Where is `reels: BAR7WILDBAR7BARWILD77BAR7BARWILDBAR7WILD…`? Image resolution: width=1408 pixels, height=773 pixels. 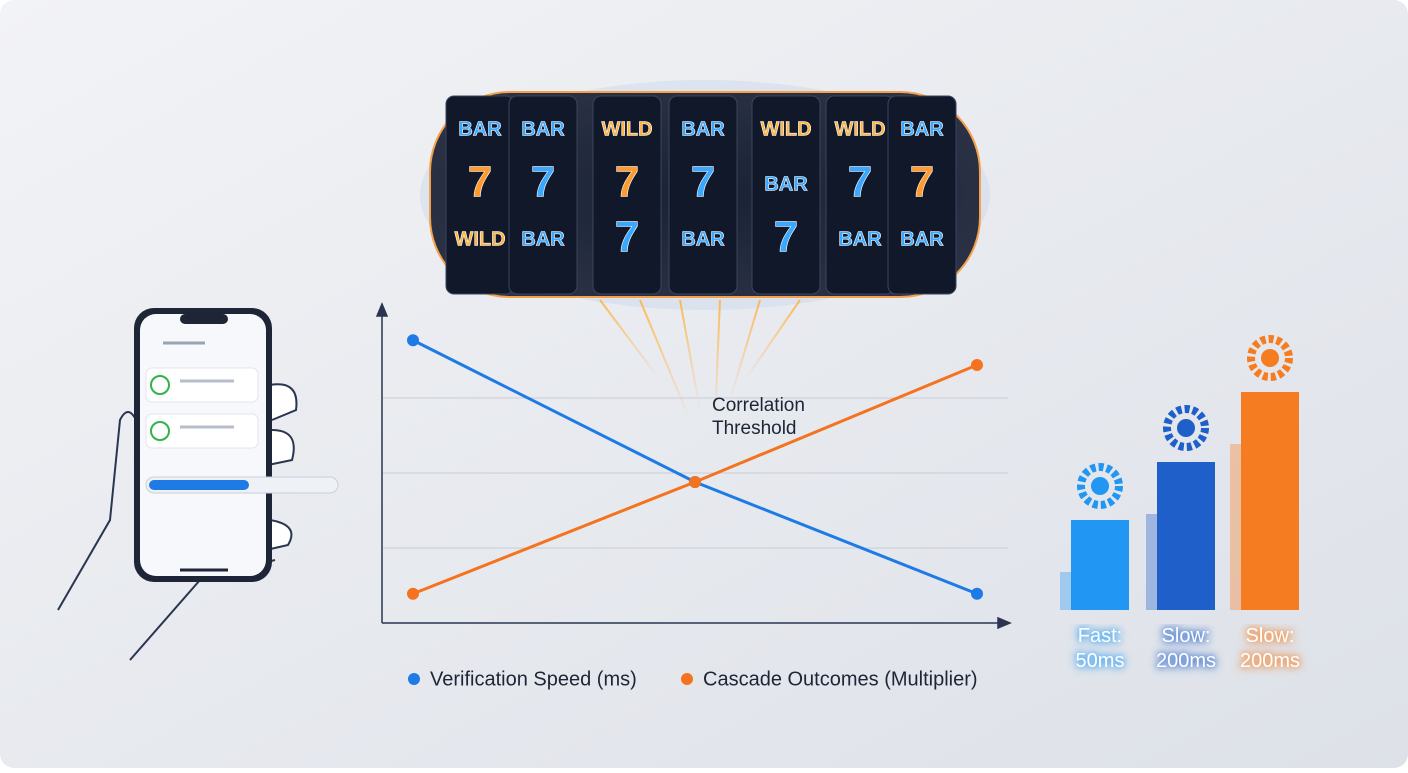 reels: BAR7WILDBAR7BARWILD77BAR7BARWILDBAR7WILD… is located at coordinates (701, 195).